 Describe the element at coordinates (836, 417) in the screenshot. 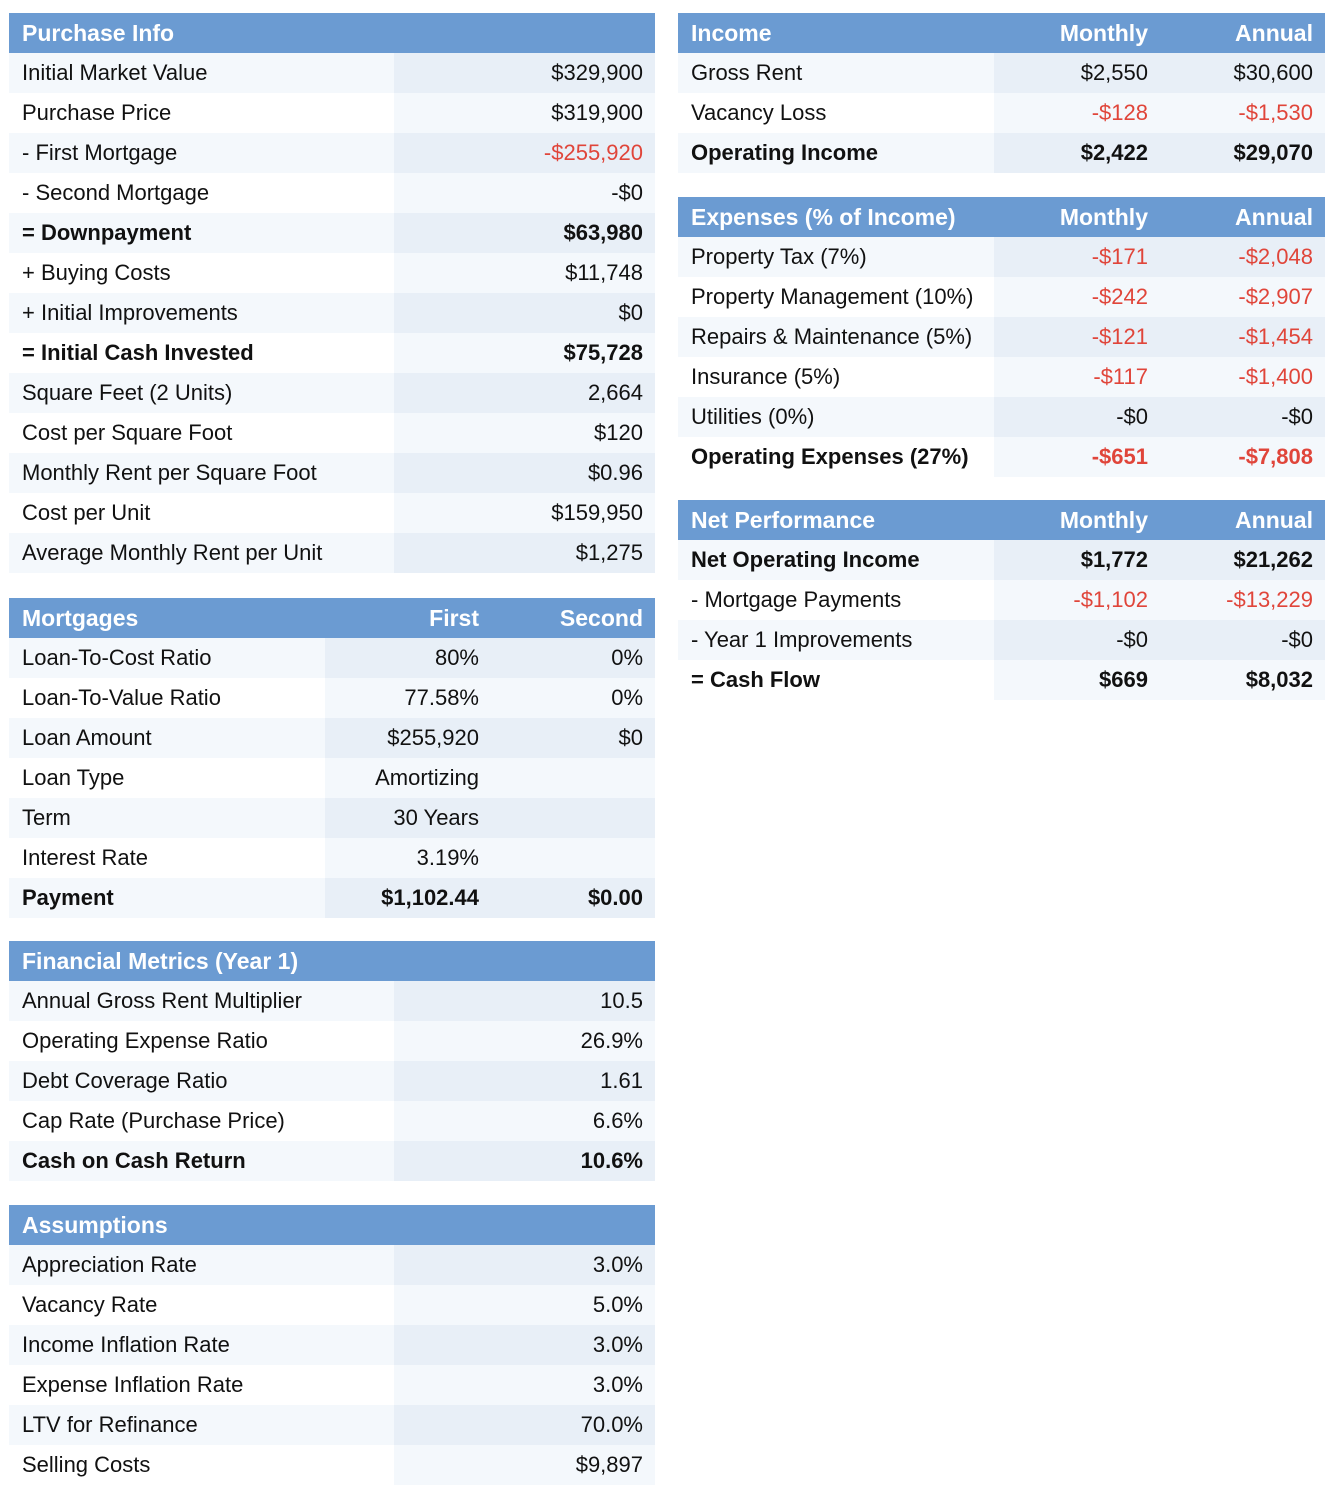

I see `row-label: Utilities (0%)` at that location.